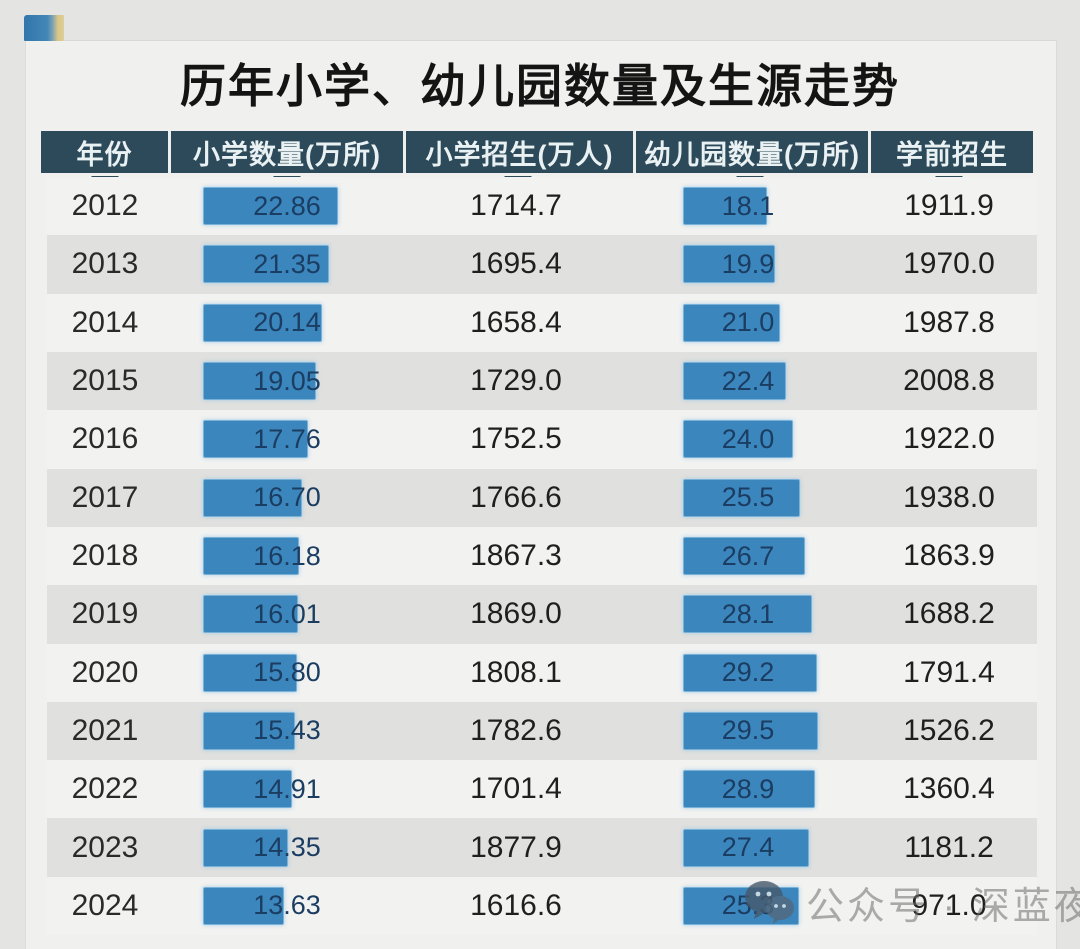 The height and width of the screenshot is (949, 1080). I want to click on primary-enrollment-value: 1701.4, so click(516, 789).